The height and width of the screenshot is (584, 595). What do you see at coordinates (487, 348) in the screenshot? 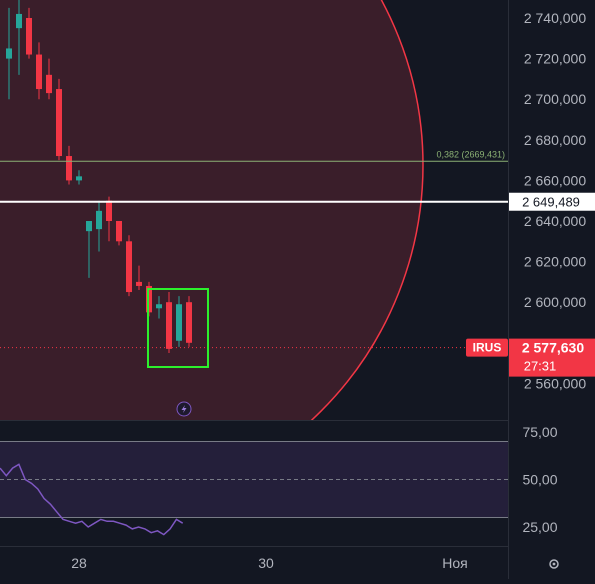
I see `symbol-label: IRUS` at bounding box center [487, 348].